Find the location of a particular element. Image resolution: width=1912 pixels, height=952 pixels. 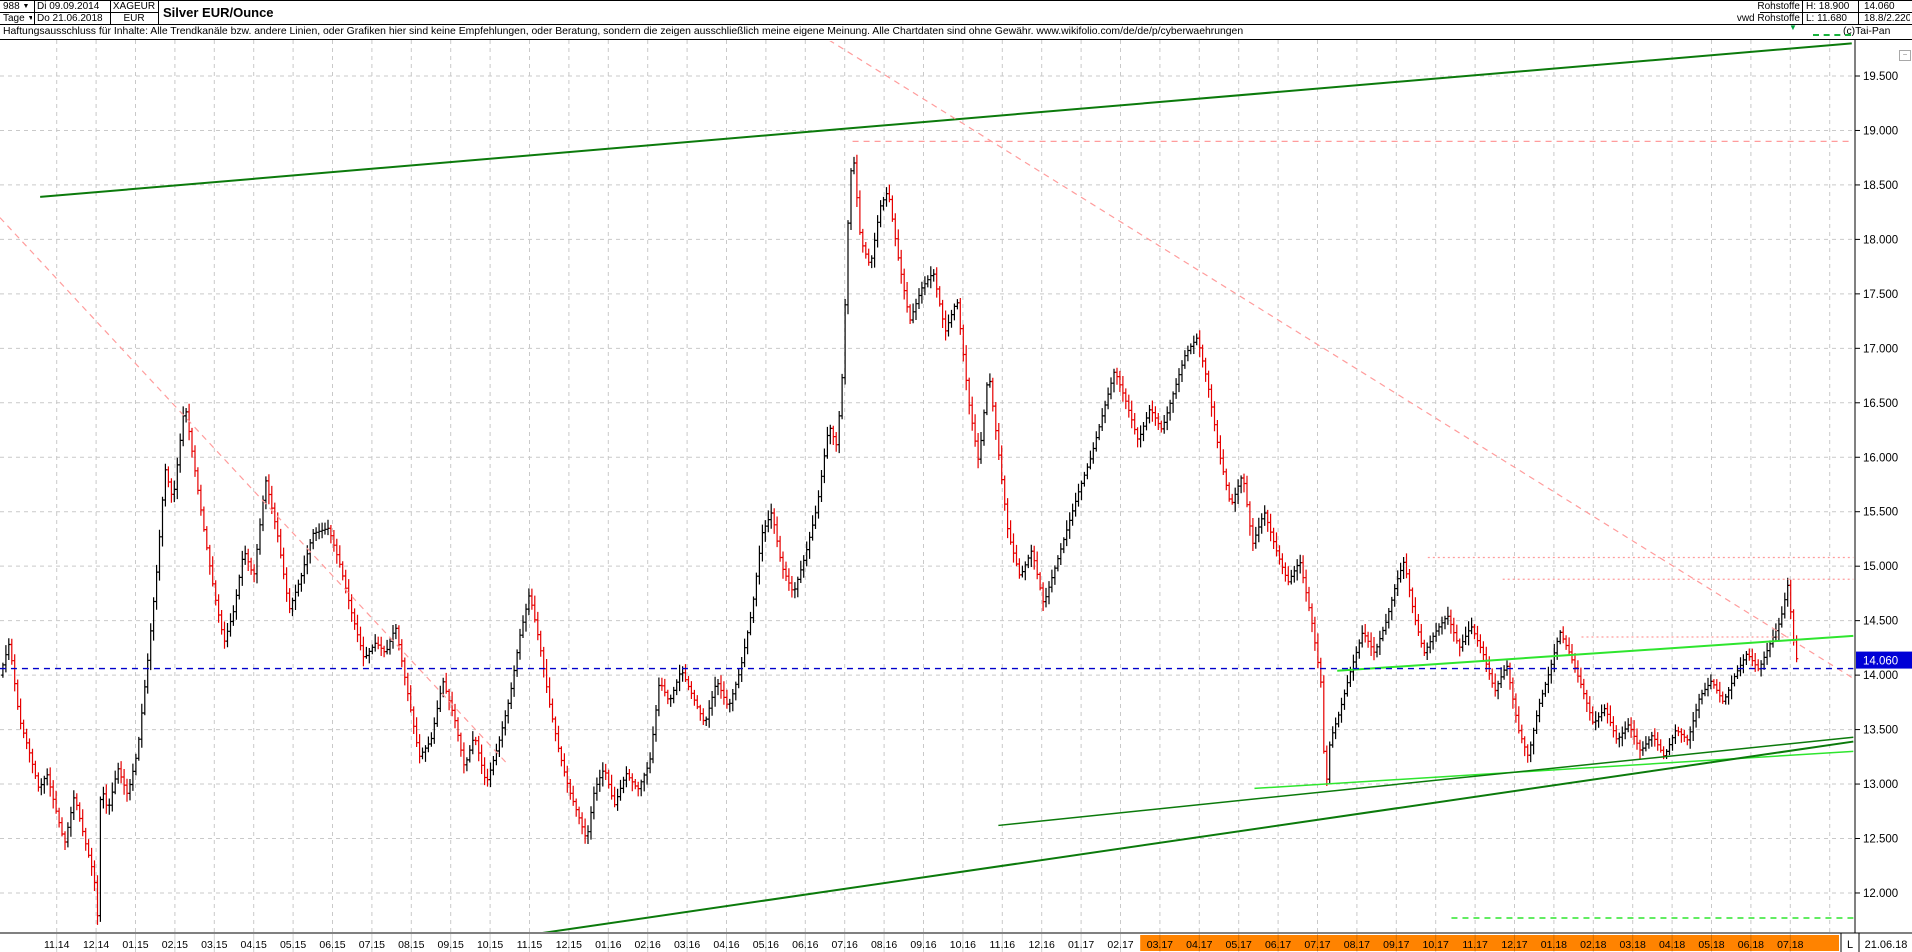

date-to: Do 21.06.2018 is located at coordinates (70, 18).